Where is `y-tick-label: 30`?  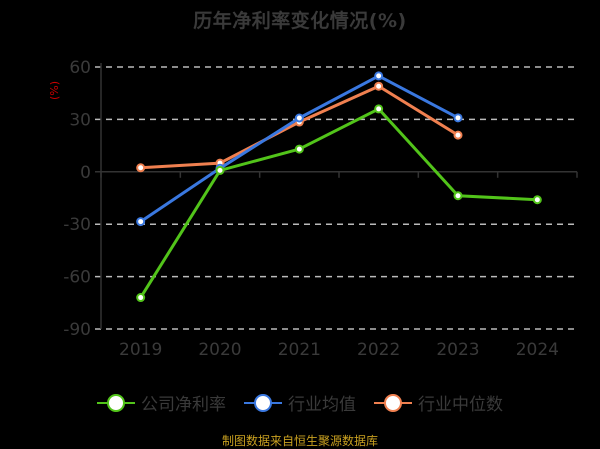 y-tick-label: 30 is located at coordinates (80, 120).